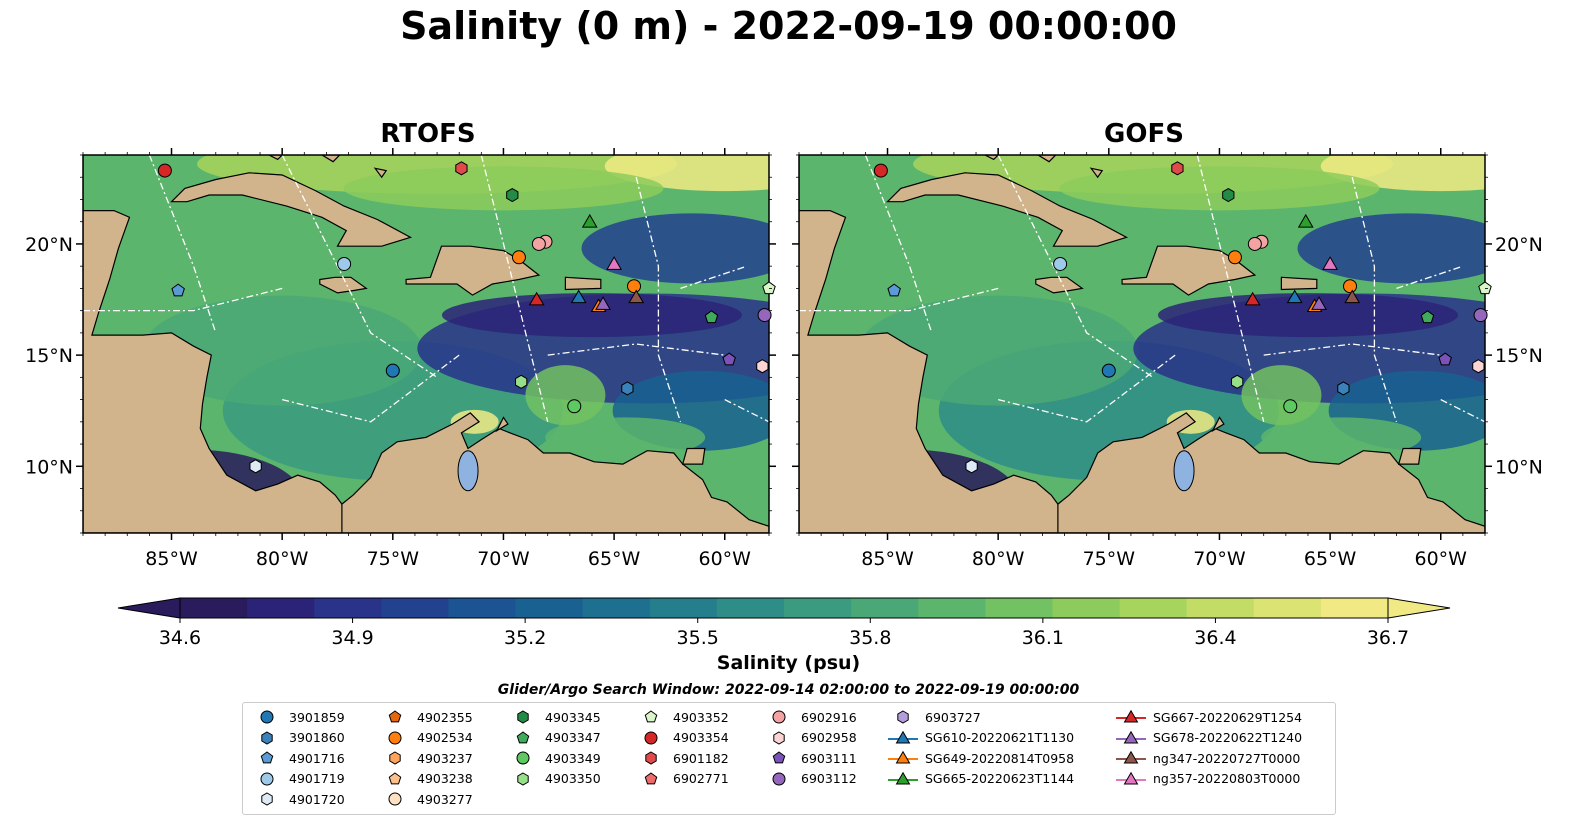 Image resolution: width=1577 pixels, height=827 pixels. What do you see at coordinates (445, 799) in the screenshot?
I see `legend-label: 4903277` at bounding box center [445, 799].